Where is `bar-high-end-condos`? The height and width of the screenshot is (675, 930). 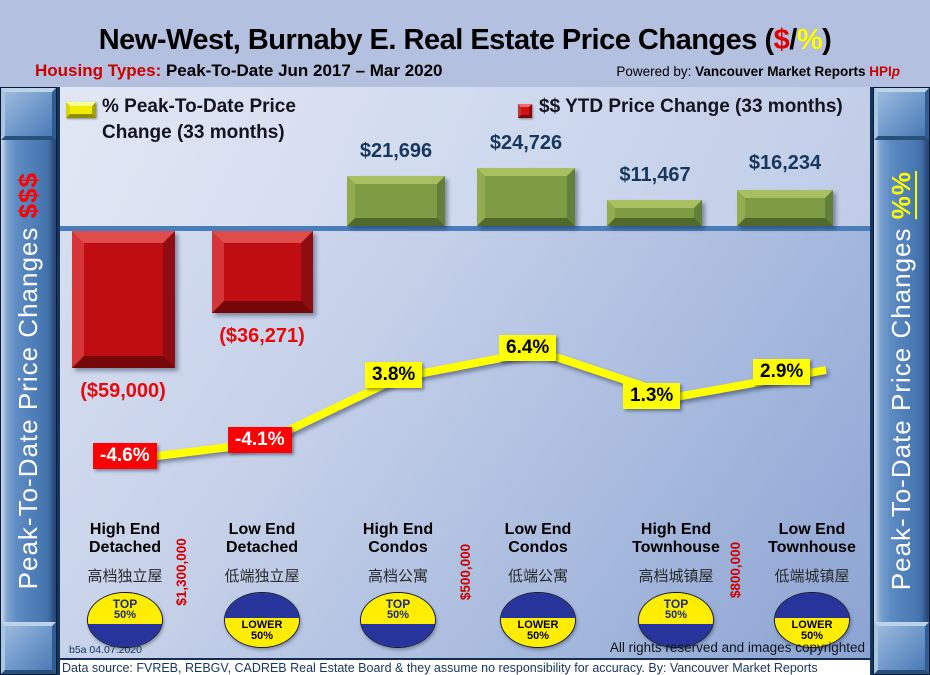
bar-high-end-condos is located at coordinates (396, 201).